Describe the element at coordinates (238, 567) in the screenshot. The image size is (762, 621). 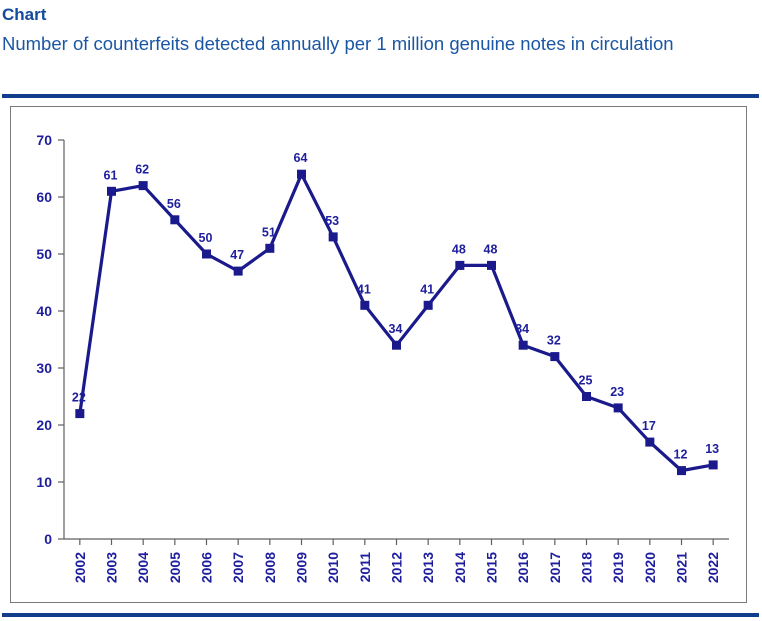
I see `x-tick-label: 2007` at that location.